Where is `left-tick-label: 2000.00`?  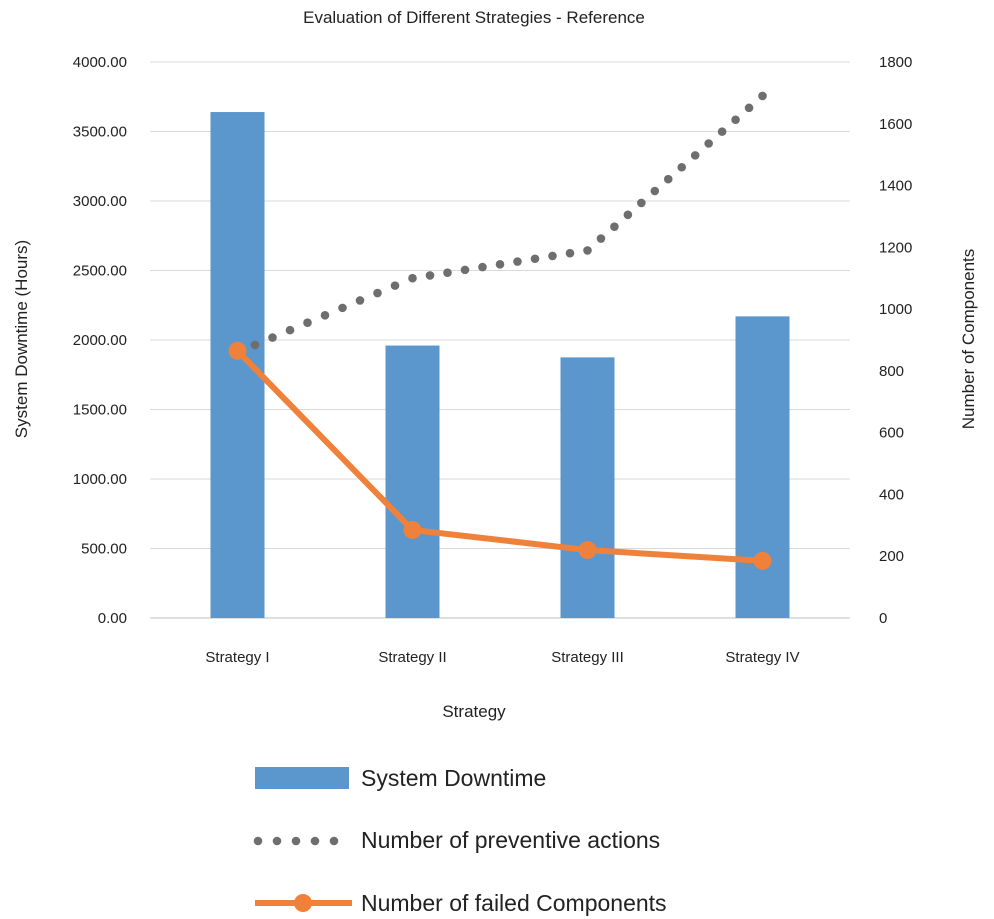
left-tick-label: 2000.00 is located at coordinates (100, 340).